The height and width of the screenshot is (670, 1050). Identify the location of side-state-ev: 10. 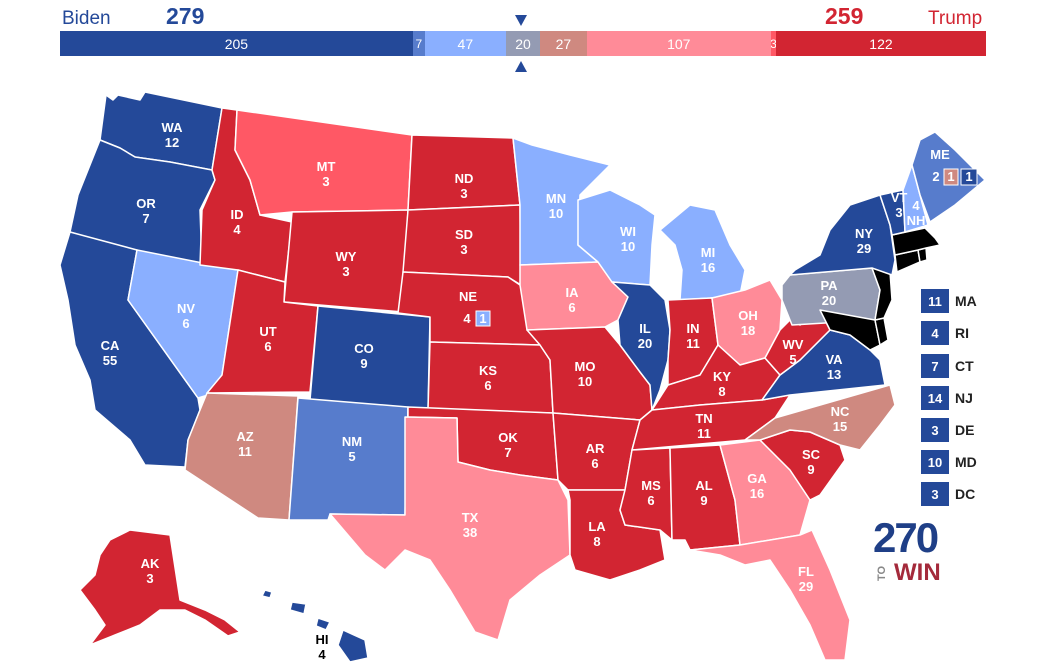
(935, 462).